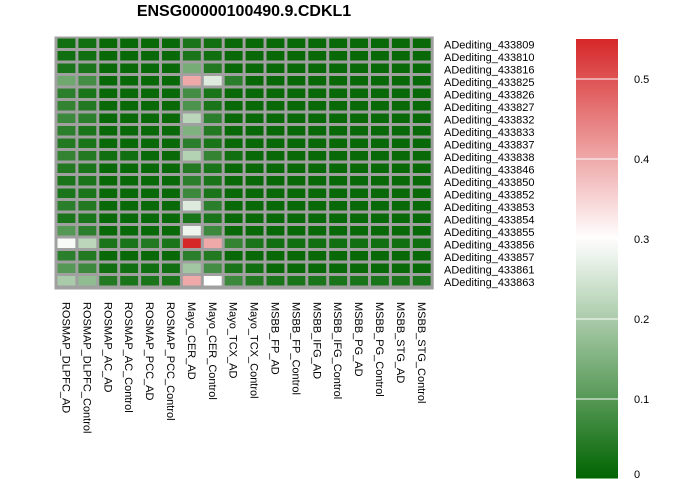  What do you see at coordinates (170, 361) in the screenshot?
I see `column-label: ROSMAP_PCC_Control` at bounding box center [170, 361].